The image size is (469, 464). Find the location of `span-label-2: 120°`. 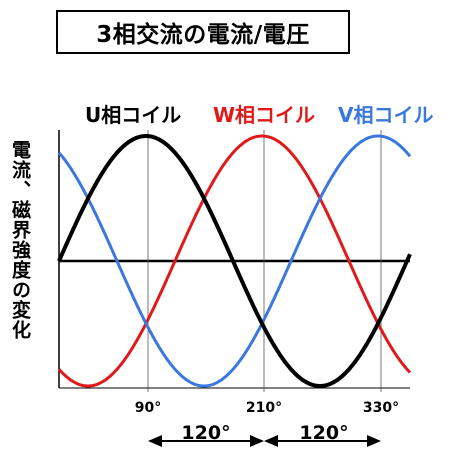

span-label-2: 120° is located at coordinates (323, 433).